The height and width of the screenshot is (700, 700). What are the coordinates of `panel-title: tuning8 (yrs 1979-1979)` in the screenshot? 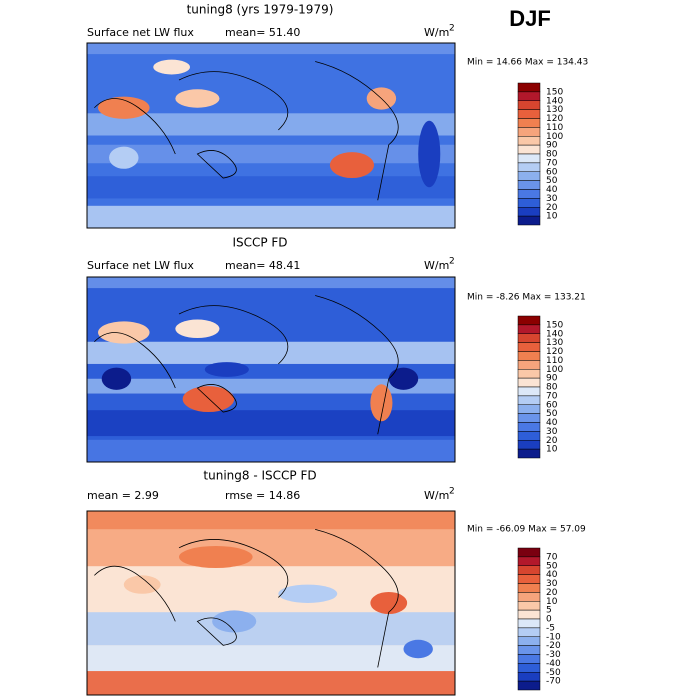 It's located at (260, 10).